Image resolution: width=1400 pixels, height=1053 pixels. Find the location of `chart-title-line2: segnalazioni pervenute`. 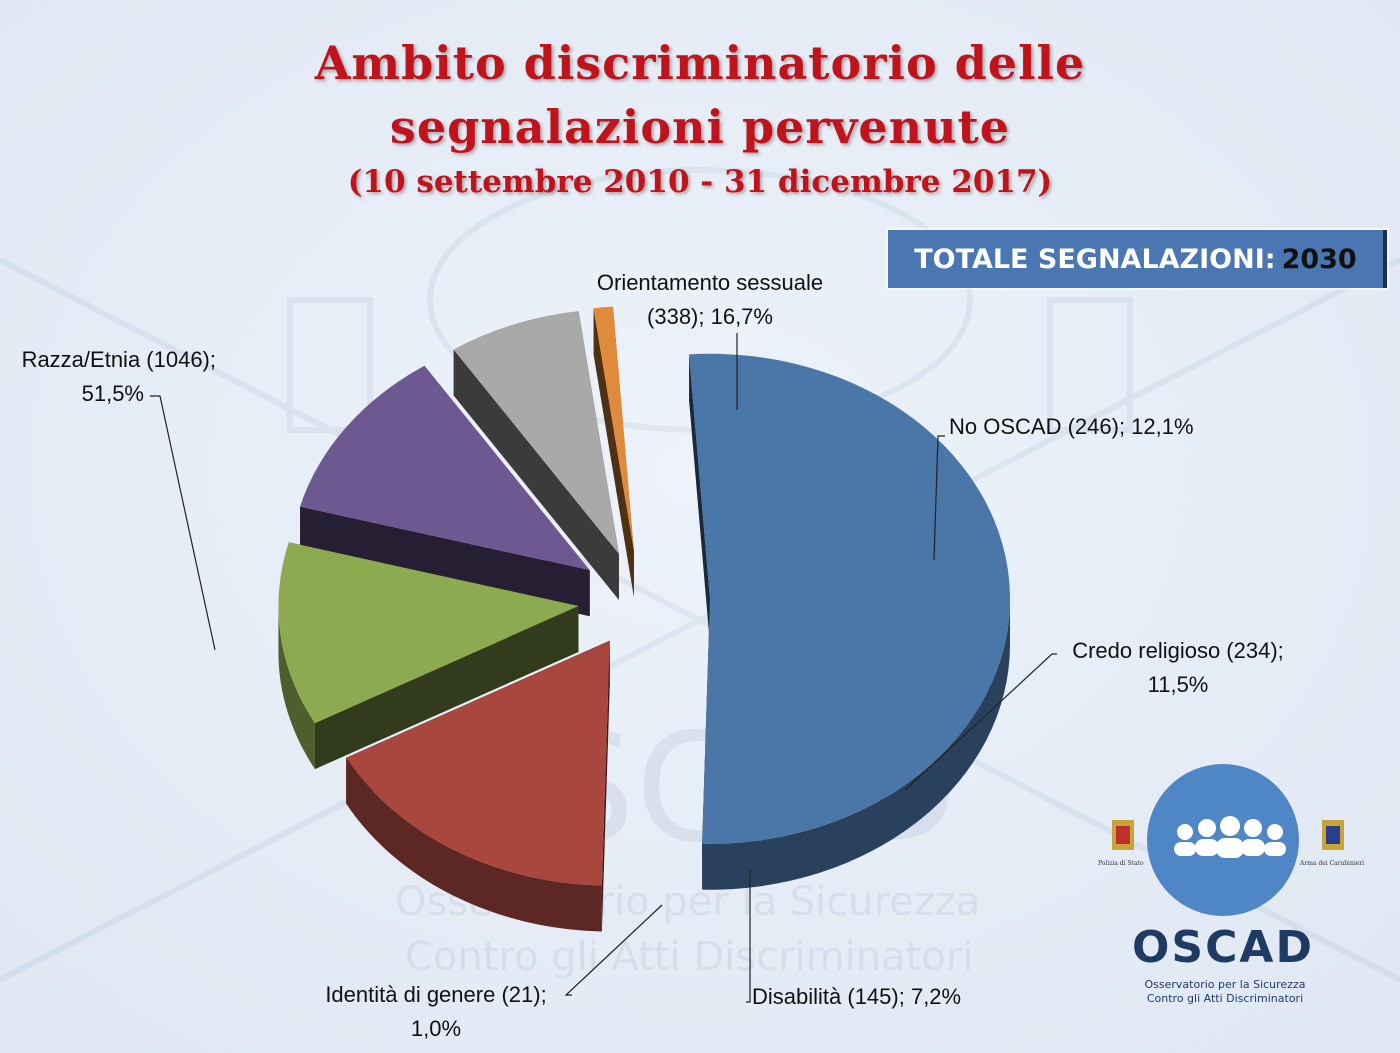

chart-title-line2: segnalazioni pervenute is located at coordinates (700, 127).